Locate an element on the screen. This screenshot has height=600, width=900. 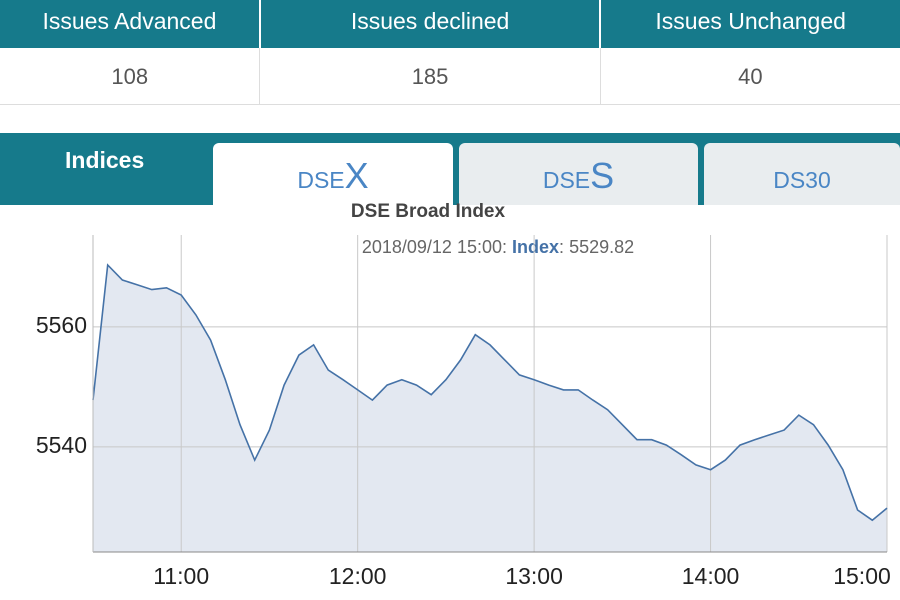
header-cell: Issues Advanced is located at coordinates (130, 24).